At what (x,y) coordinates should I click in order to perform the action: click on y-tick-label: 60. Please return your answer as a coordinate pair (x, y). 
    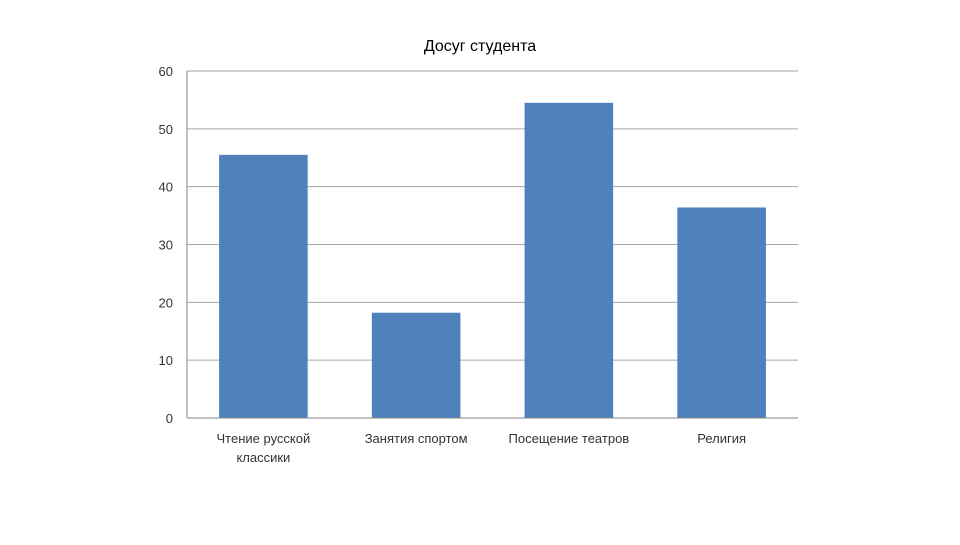
    Looking at the image, I should click on (166, 71).